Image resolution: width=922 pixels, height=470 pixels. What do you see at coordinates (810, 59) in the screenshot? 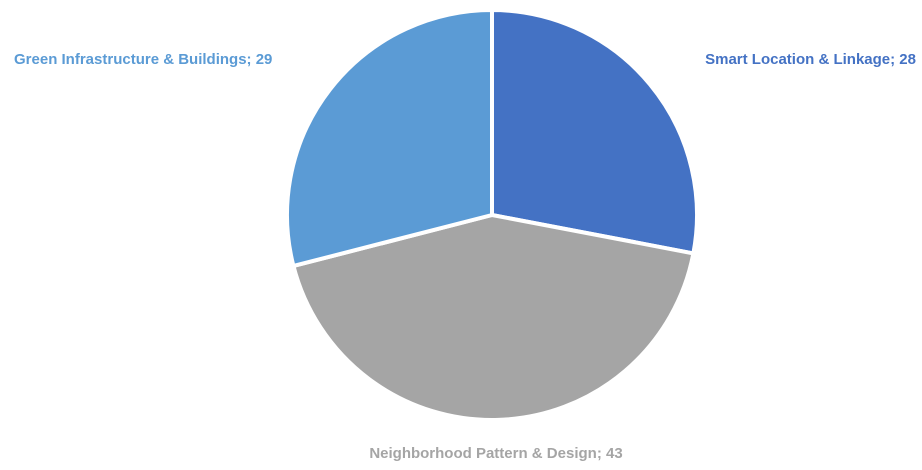
I see `data-label-smart-location-linkage: Smart Location & Linkage; 28` at bounding box center [810, 59].